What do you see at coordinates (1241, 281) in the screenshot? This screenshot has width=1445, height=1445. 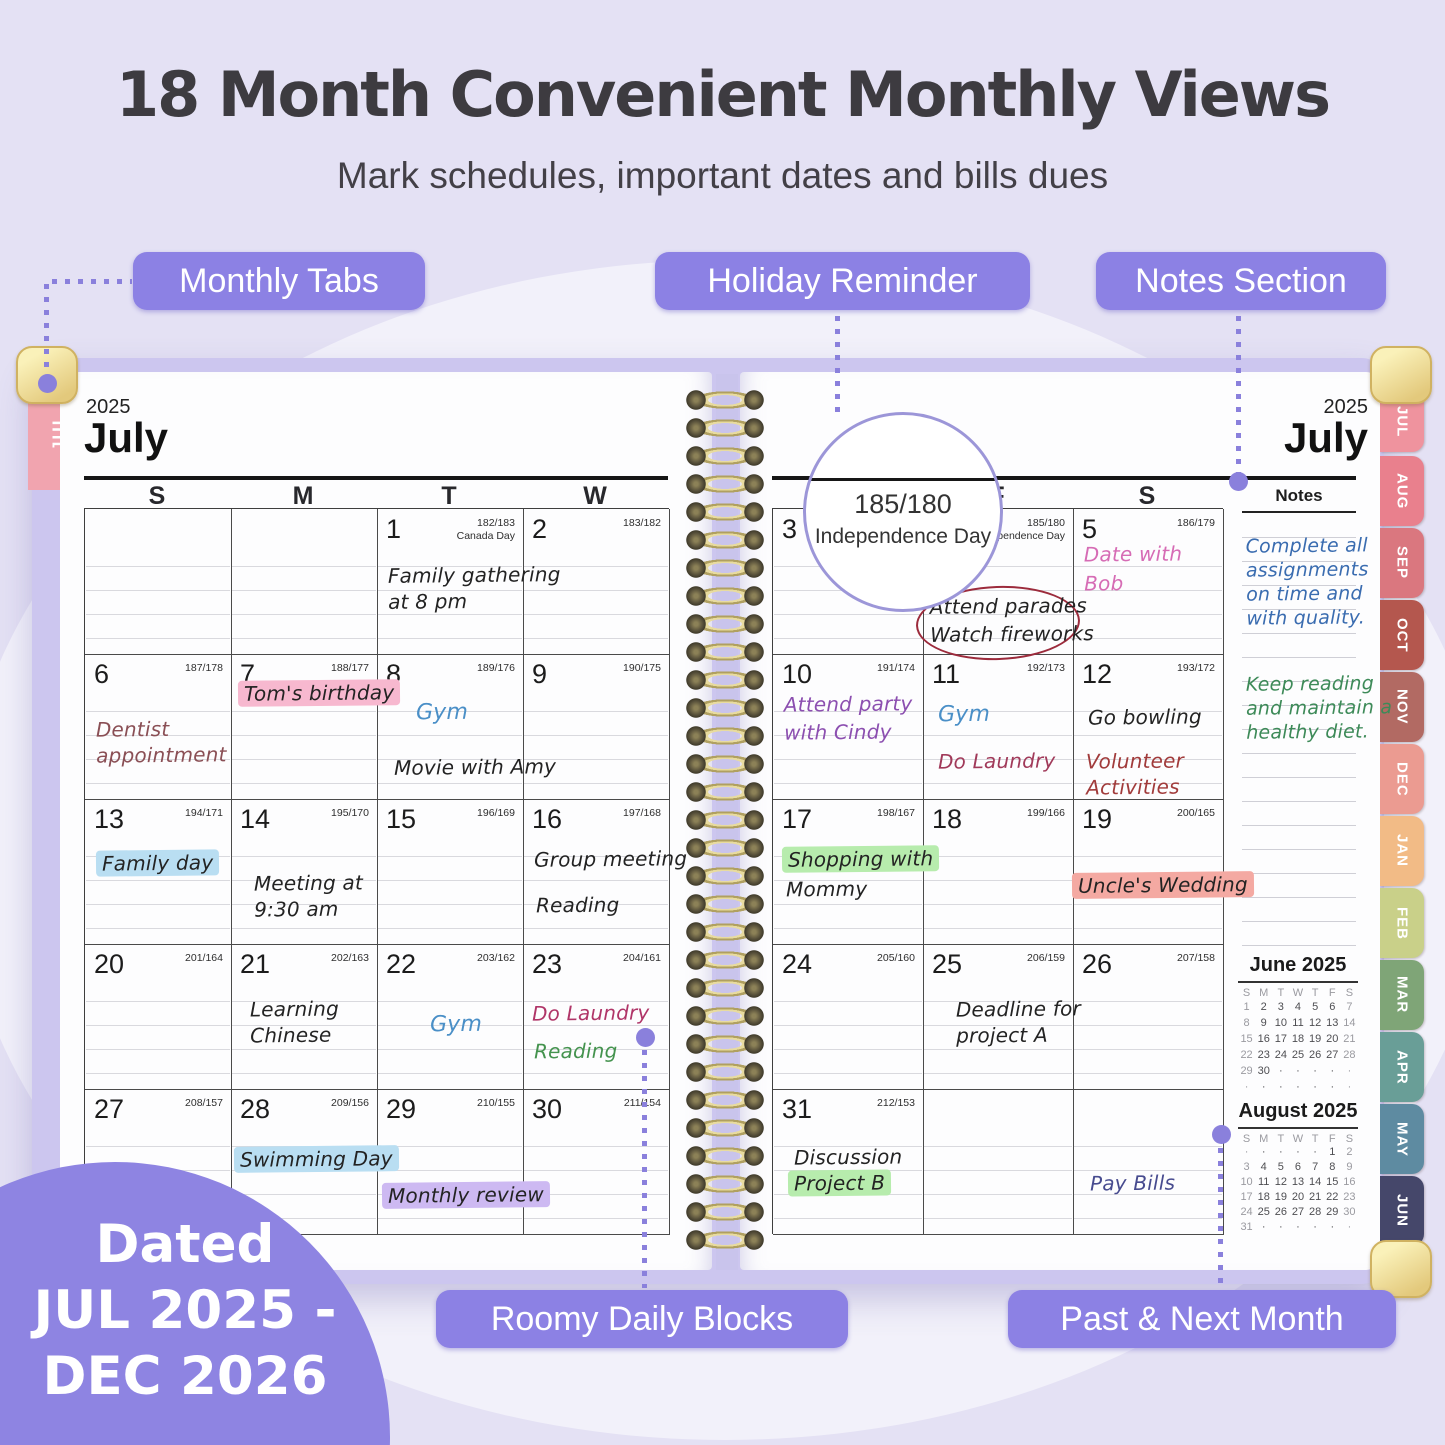 I see `callout-notes-section: Notes Section` at bounding box center [1241, 281].